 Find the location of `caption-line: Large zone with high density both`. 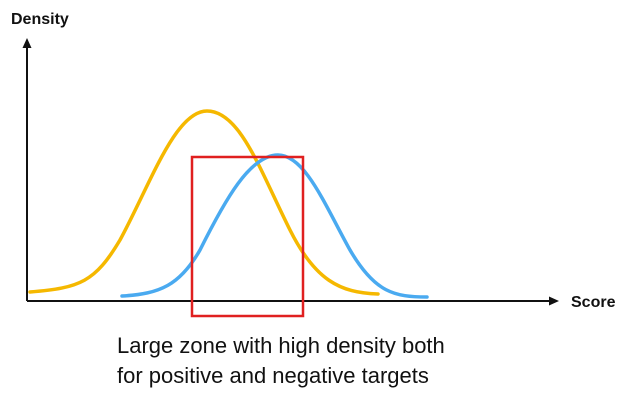

caption-line: Large zone with high density both is located at coordinates (281, 345).